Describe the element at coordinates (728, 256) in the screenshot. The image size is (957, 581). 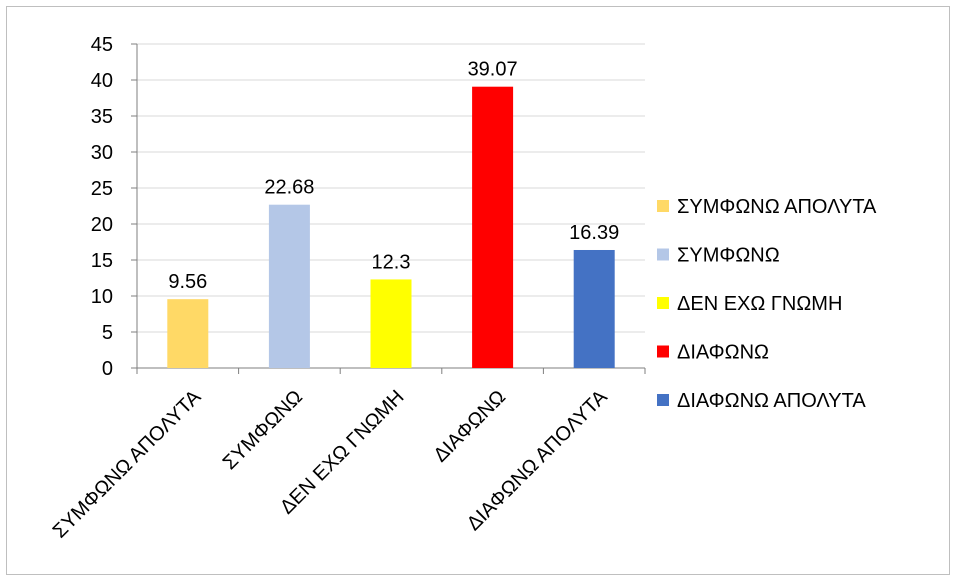
I see `legend-label: ΣΥΜΦΩΝΩ` at that location.